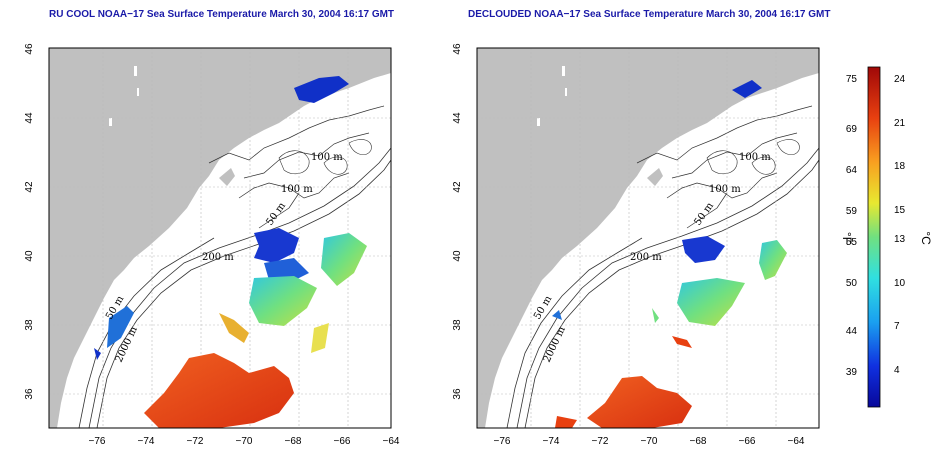 Image resolution: width=950 pixels, height=475 pixels. I want to click on celsius-tick: 21, so click(900, 123).